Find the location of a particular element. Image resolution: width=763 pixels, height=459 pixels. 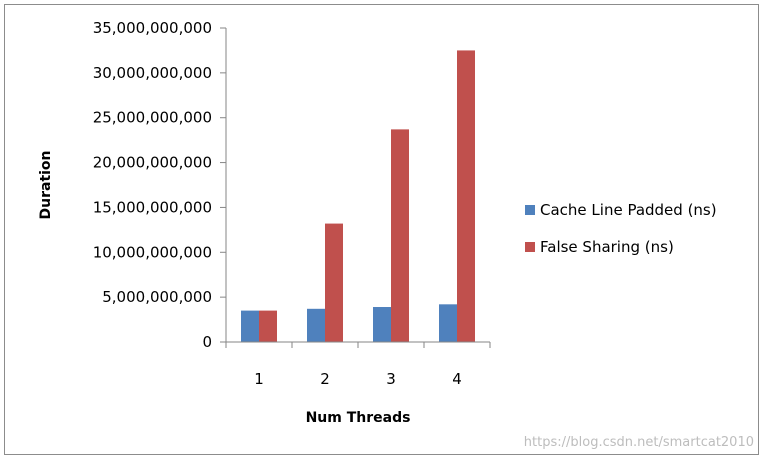

y-tick-label: 35,000,000,000 is located at coordinates (152, 28).